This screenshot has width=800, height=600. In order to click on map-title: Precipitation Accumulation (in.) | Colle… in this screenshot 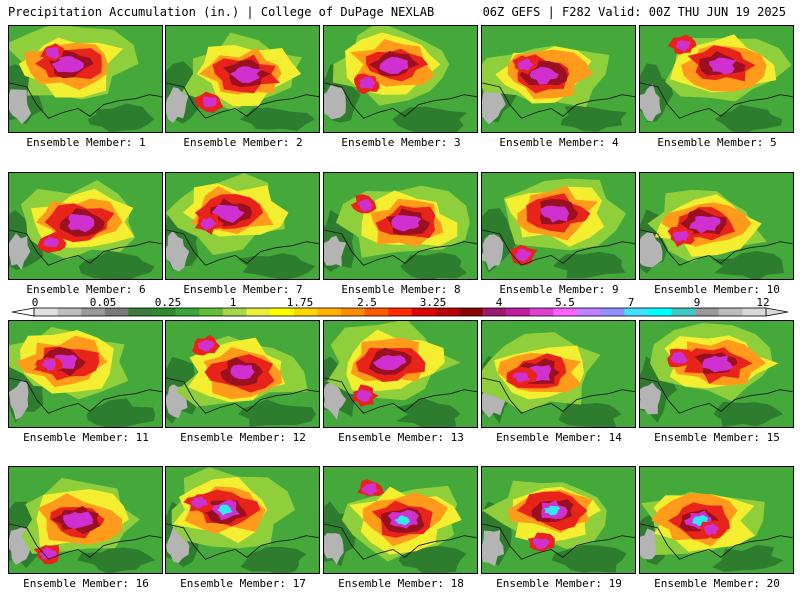, I will do `click(221, 12)`.